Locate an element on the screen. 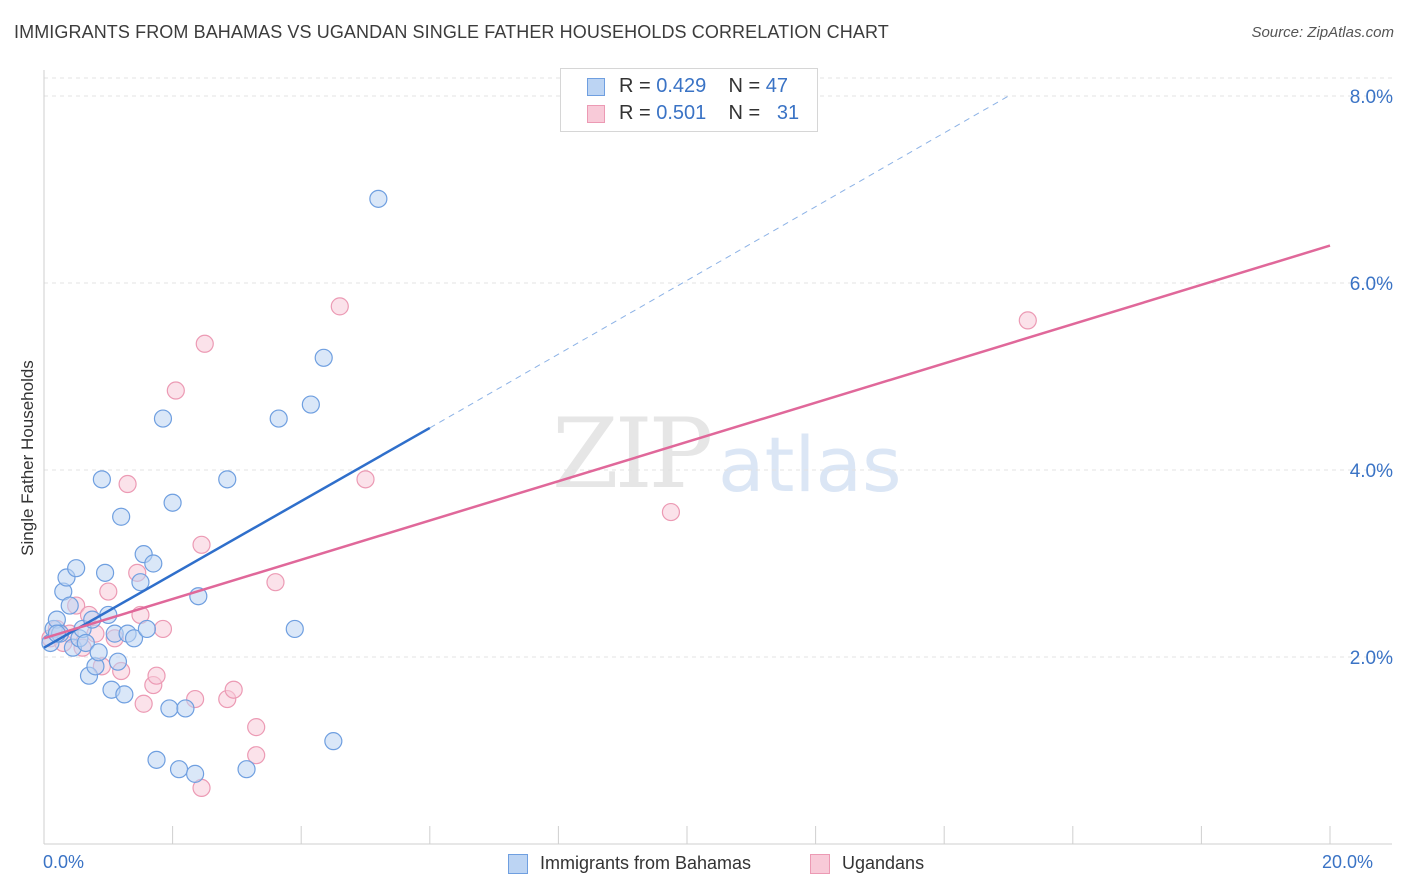  bottom-legend-swatch-bahamas is located at coordinates (518, 864).